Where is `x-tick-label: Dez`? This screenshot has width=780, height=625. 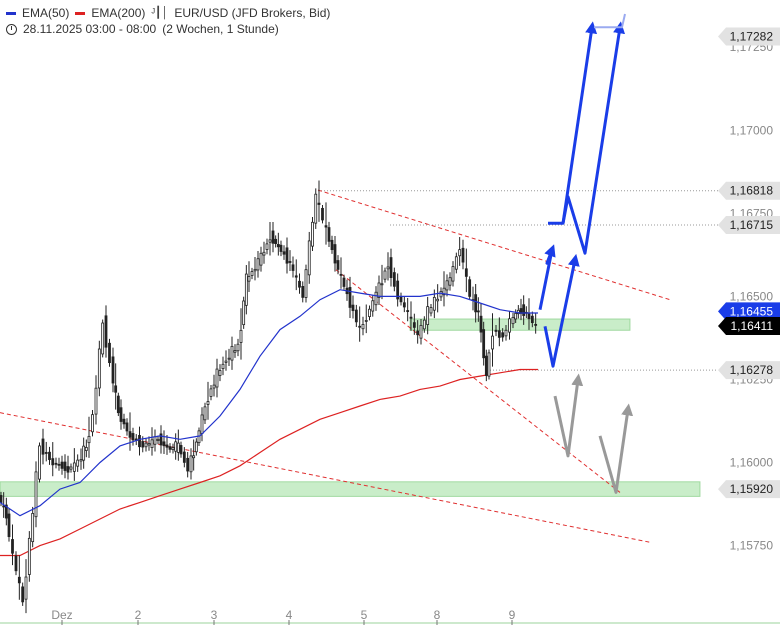 x-tick-label: Dez is located at coordinates (61, 615).